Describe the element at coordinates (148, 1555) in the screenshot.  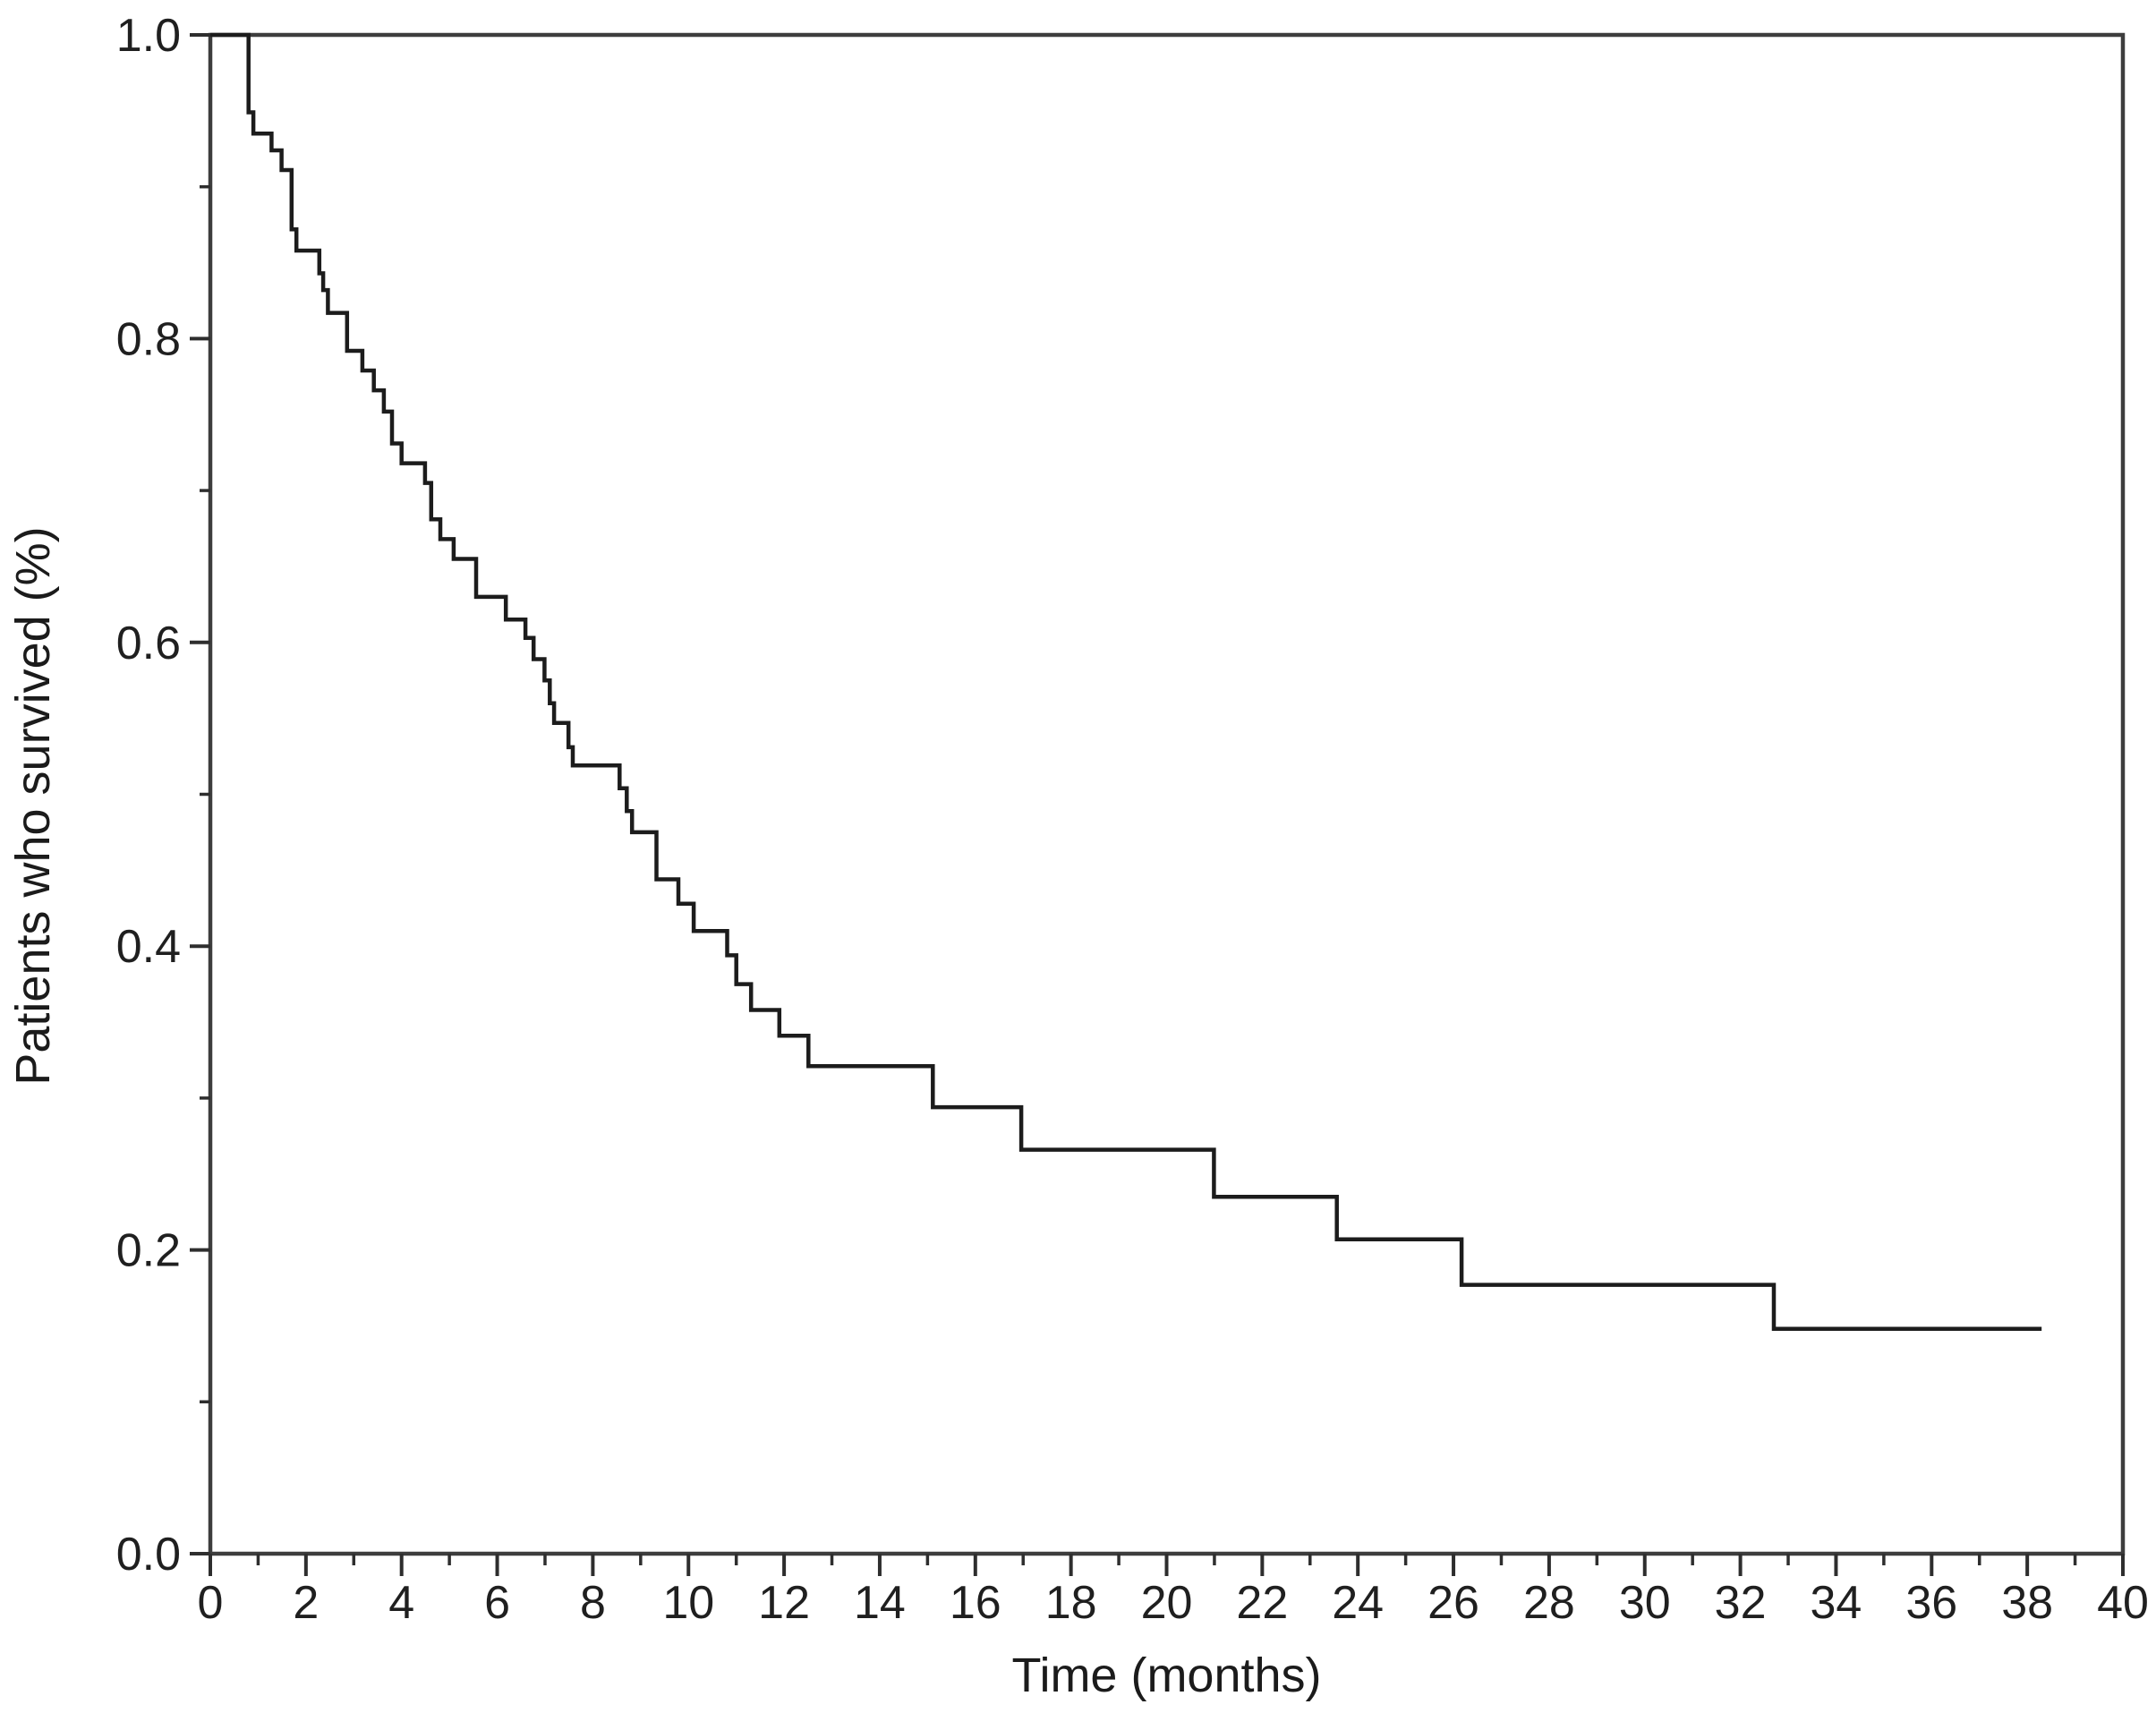
I see `y-tick-label: 0.0` at that location.